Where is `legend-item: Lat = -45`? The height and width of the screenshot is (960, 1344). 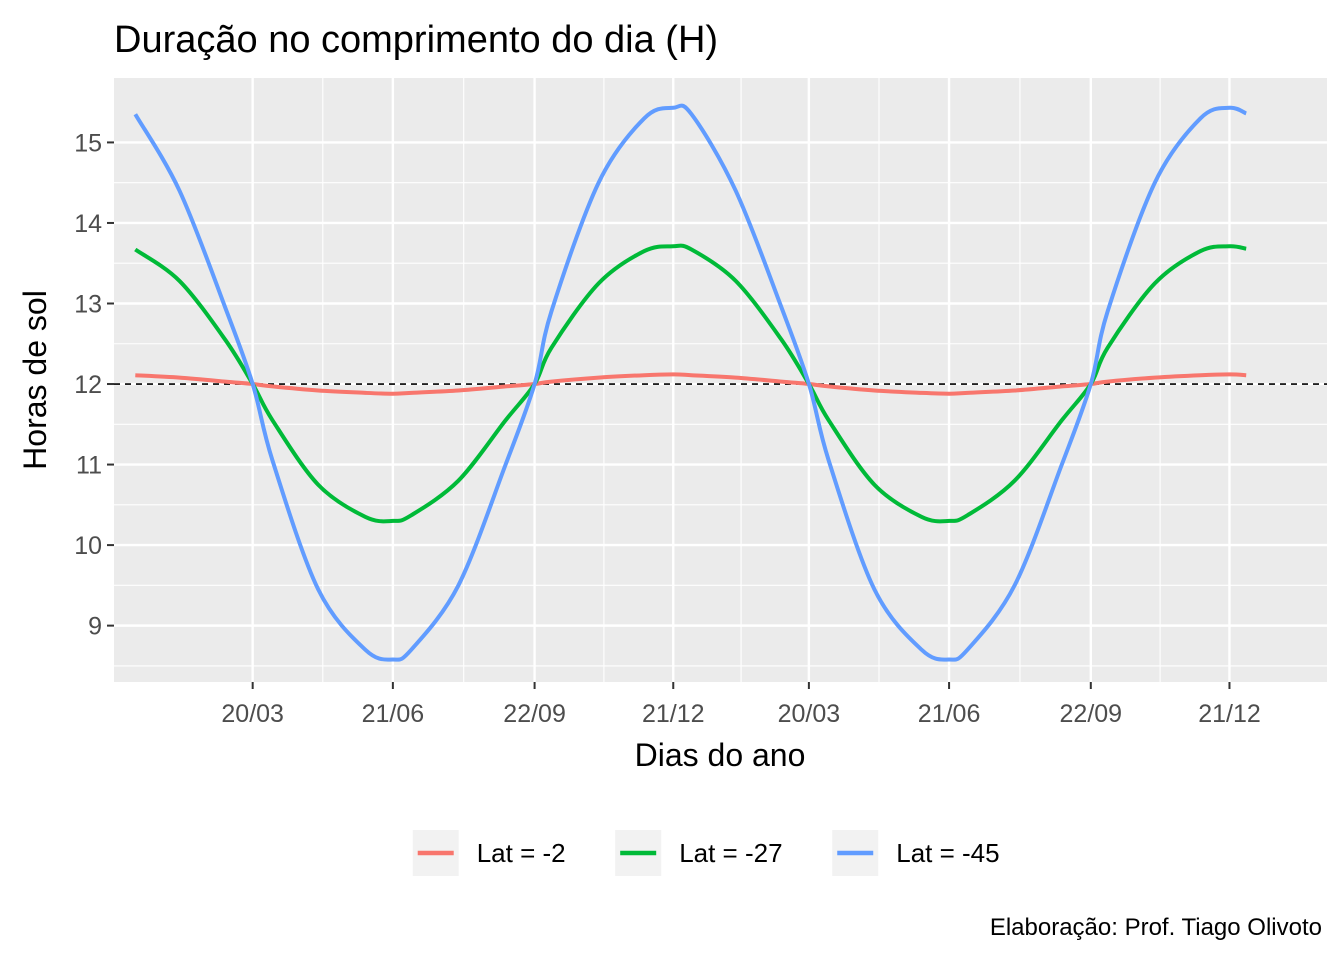
legend-item: Lat = -45 is located at coordinates (916, 853).